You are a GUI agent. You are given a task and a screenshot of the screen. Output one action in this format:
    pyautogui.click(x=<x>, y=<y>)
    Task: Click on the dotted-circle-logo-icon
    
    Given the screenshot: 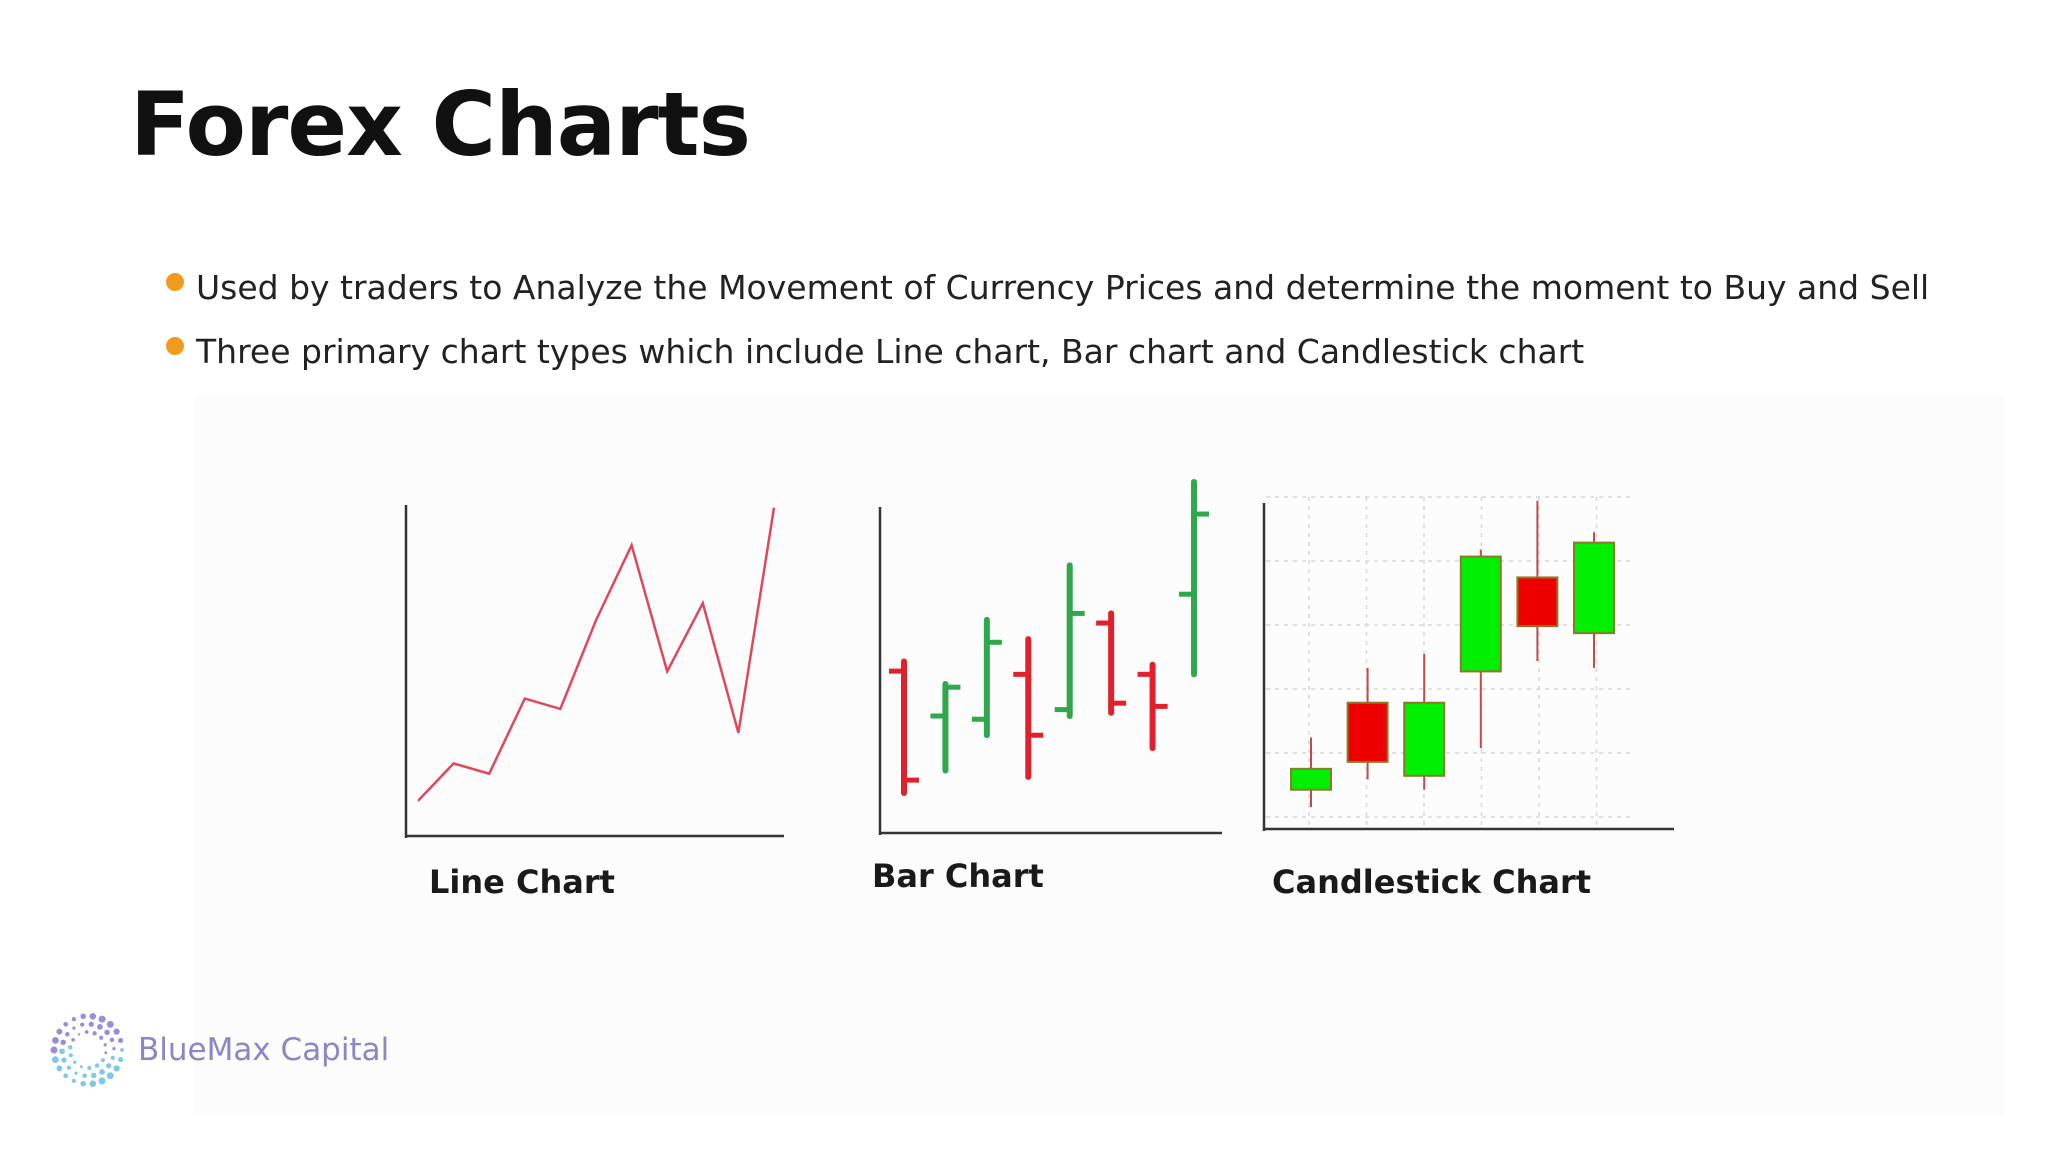 What is the action you would take?
    pyautogui.click(x=87, y=1050)
    